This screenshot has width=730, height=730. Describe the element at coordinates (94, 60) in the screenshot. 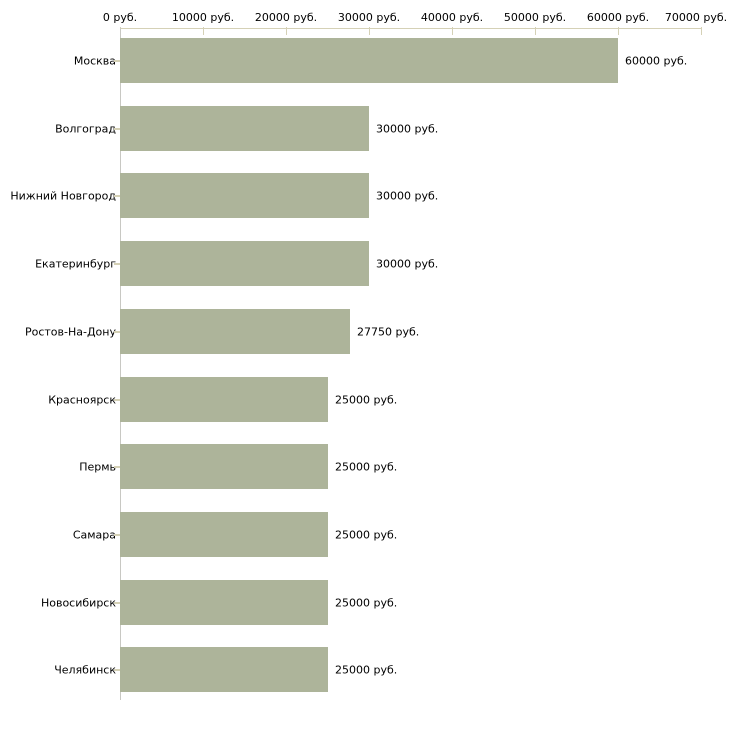

I see `category-label: Москва` at that location.